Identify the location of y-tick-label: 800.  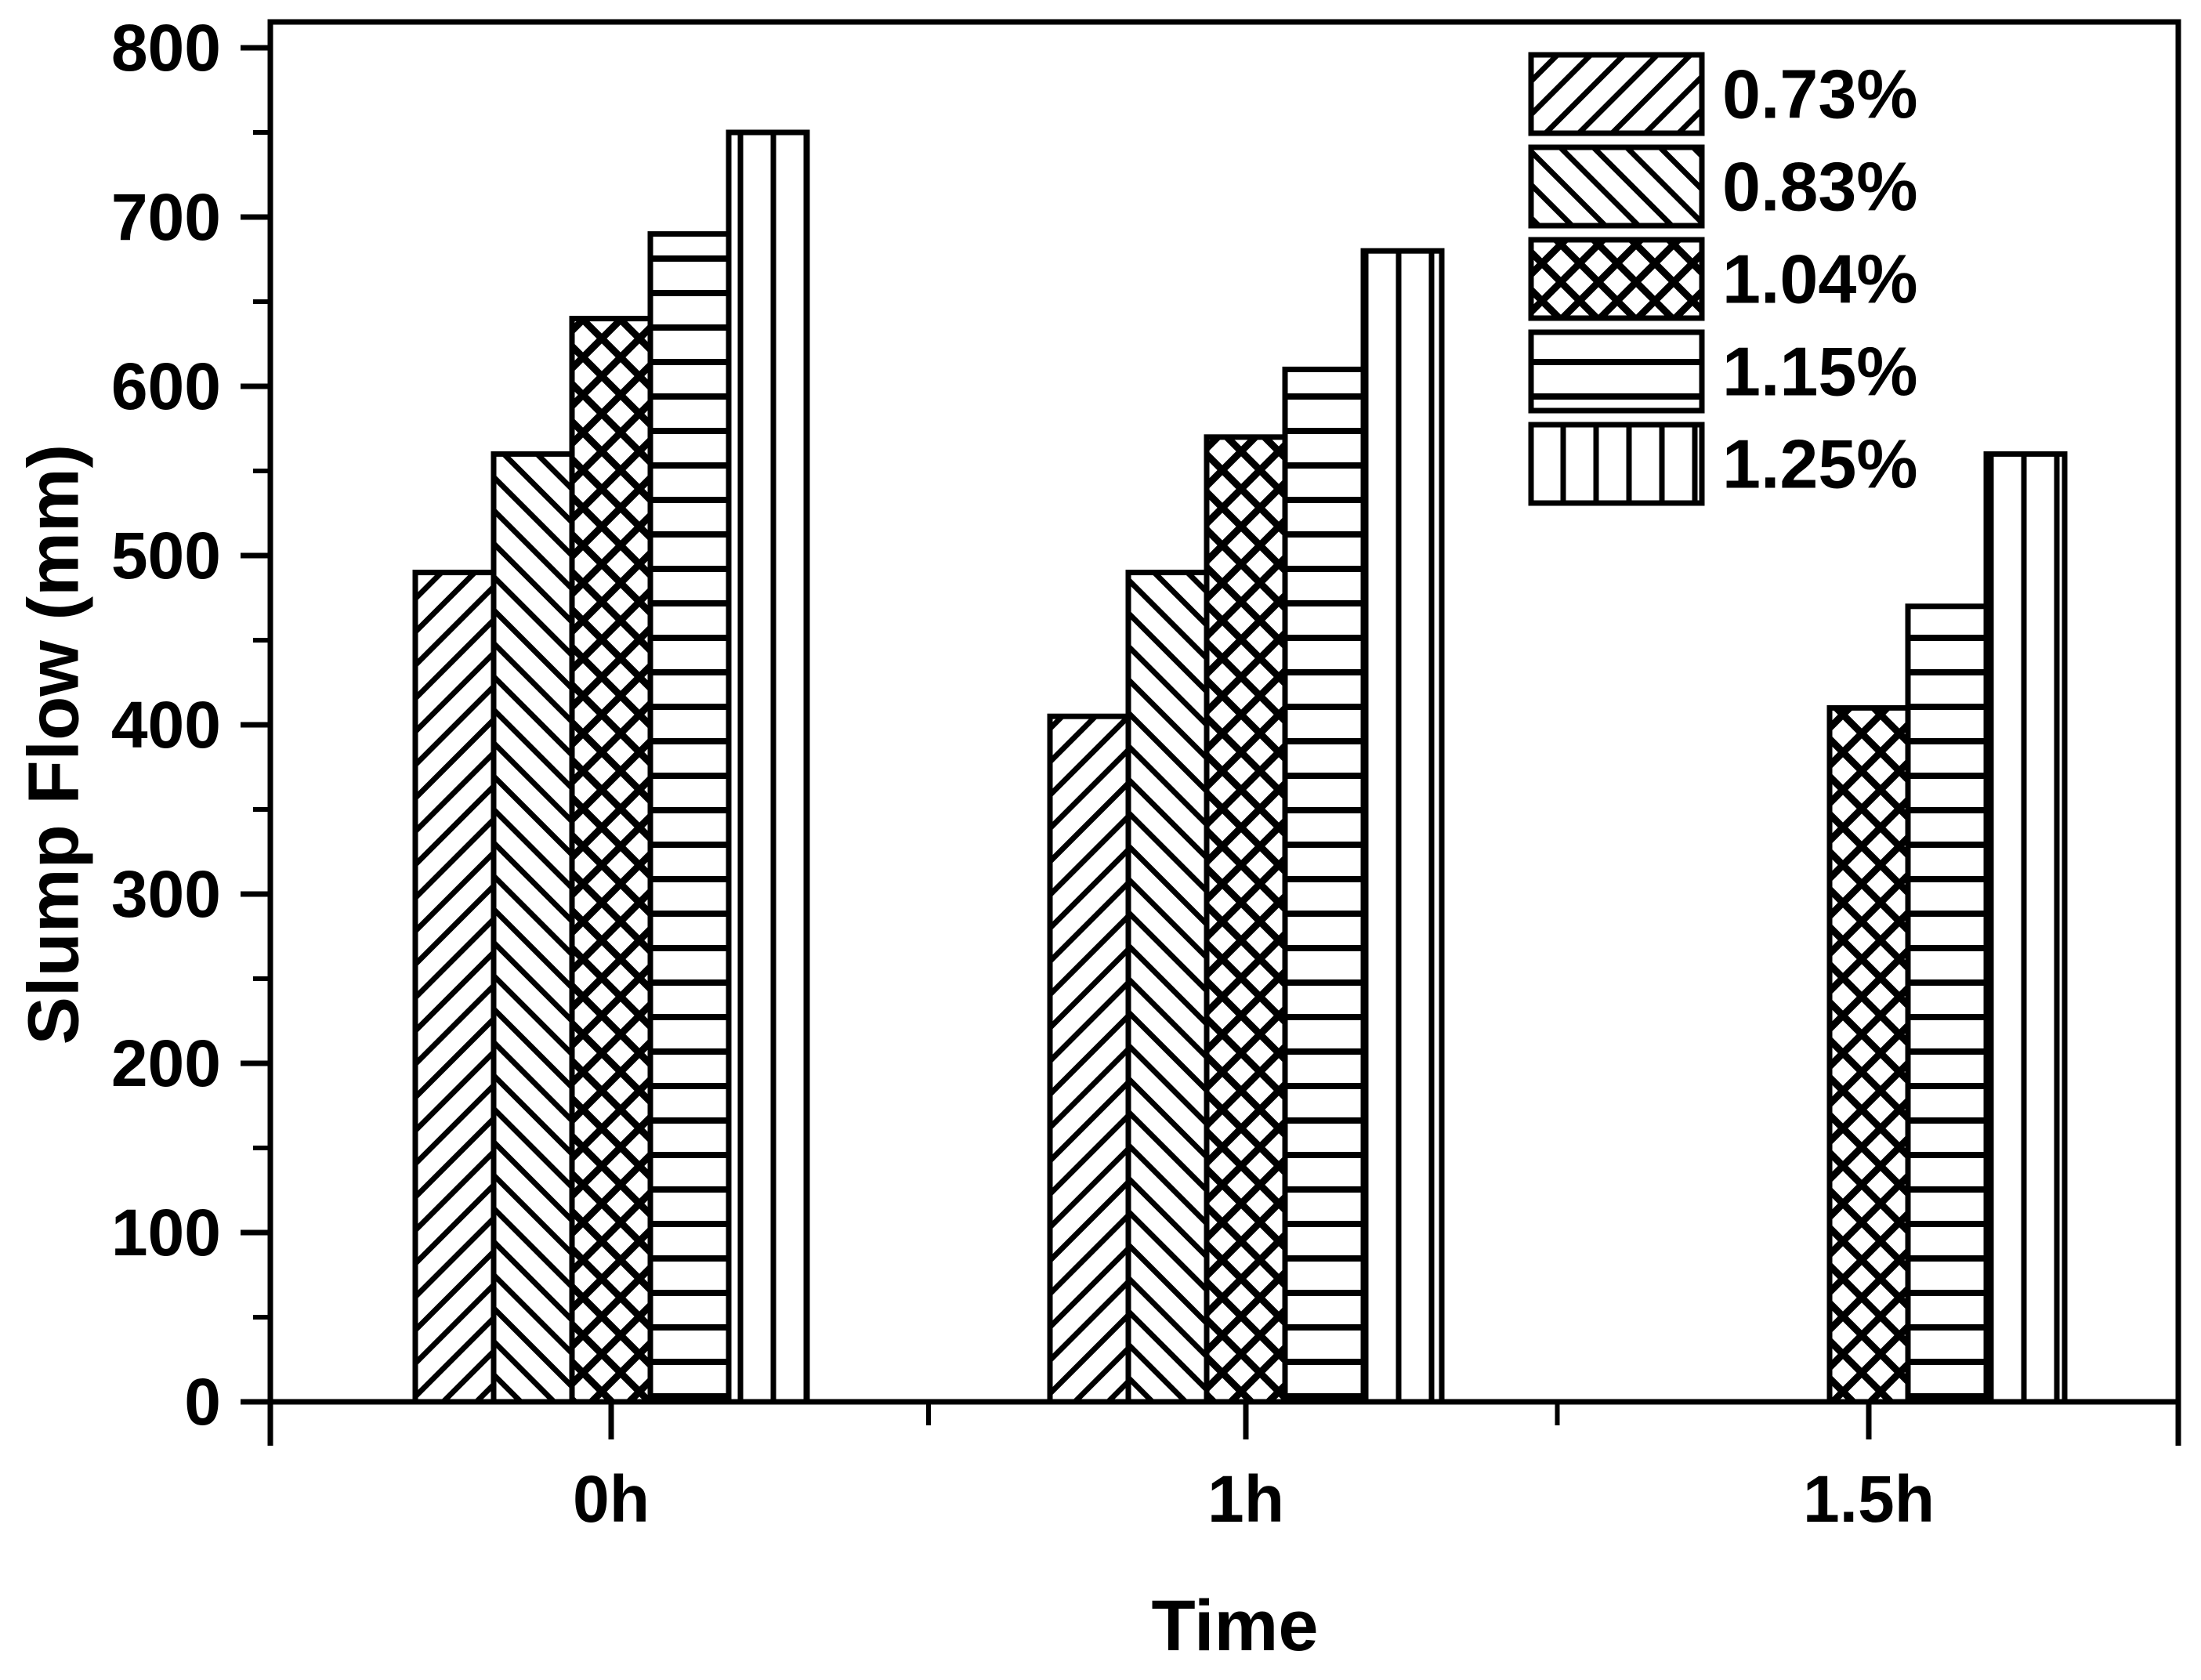
(166, 48).